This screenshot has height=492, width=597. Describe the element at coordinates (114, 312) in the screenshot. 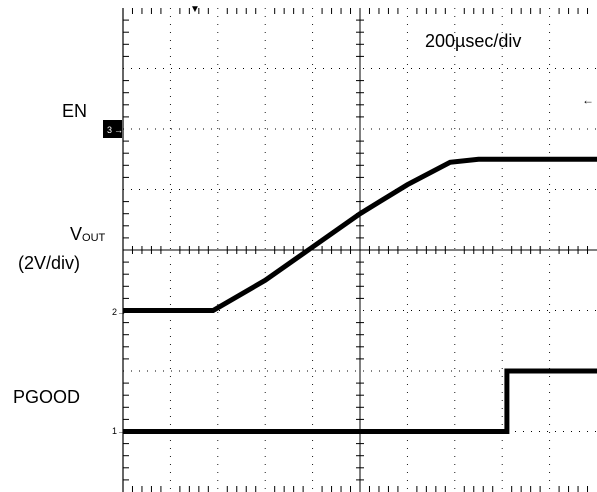

I see `ch2-marker-label: 2` at that location.